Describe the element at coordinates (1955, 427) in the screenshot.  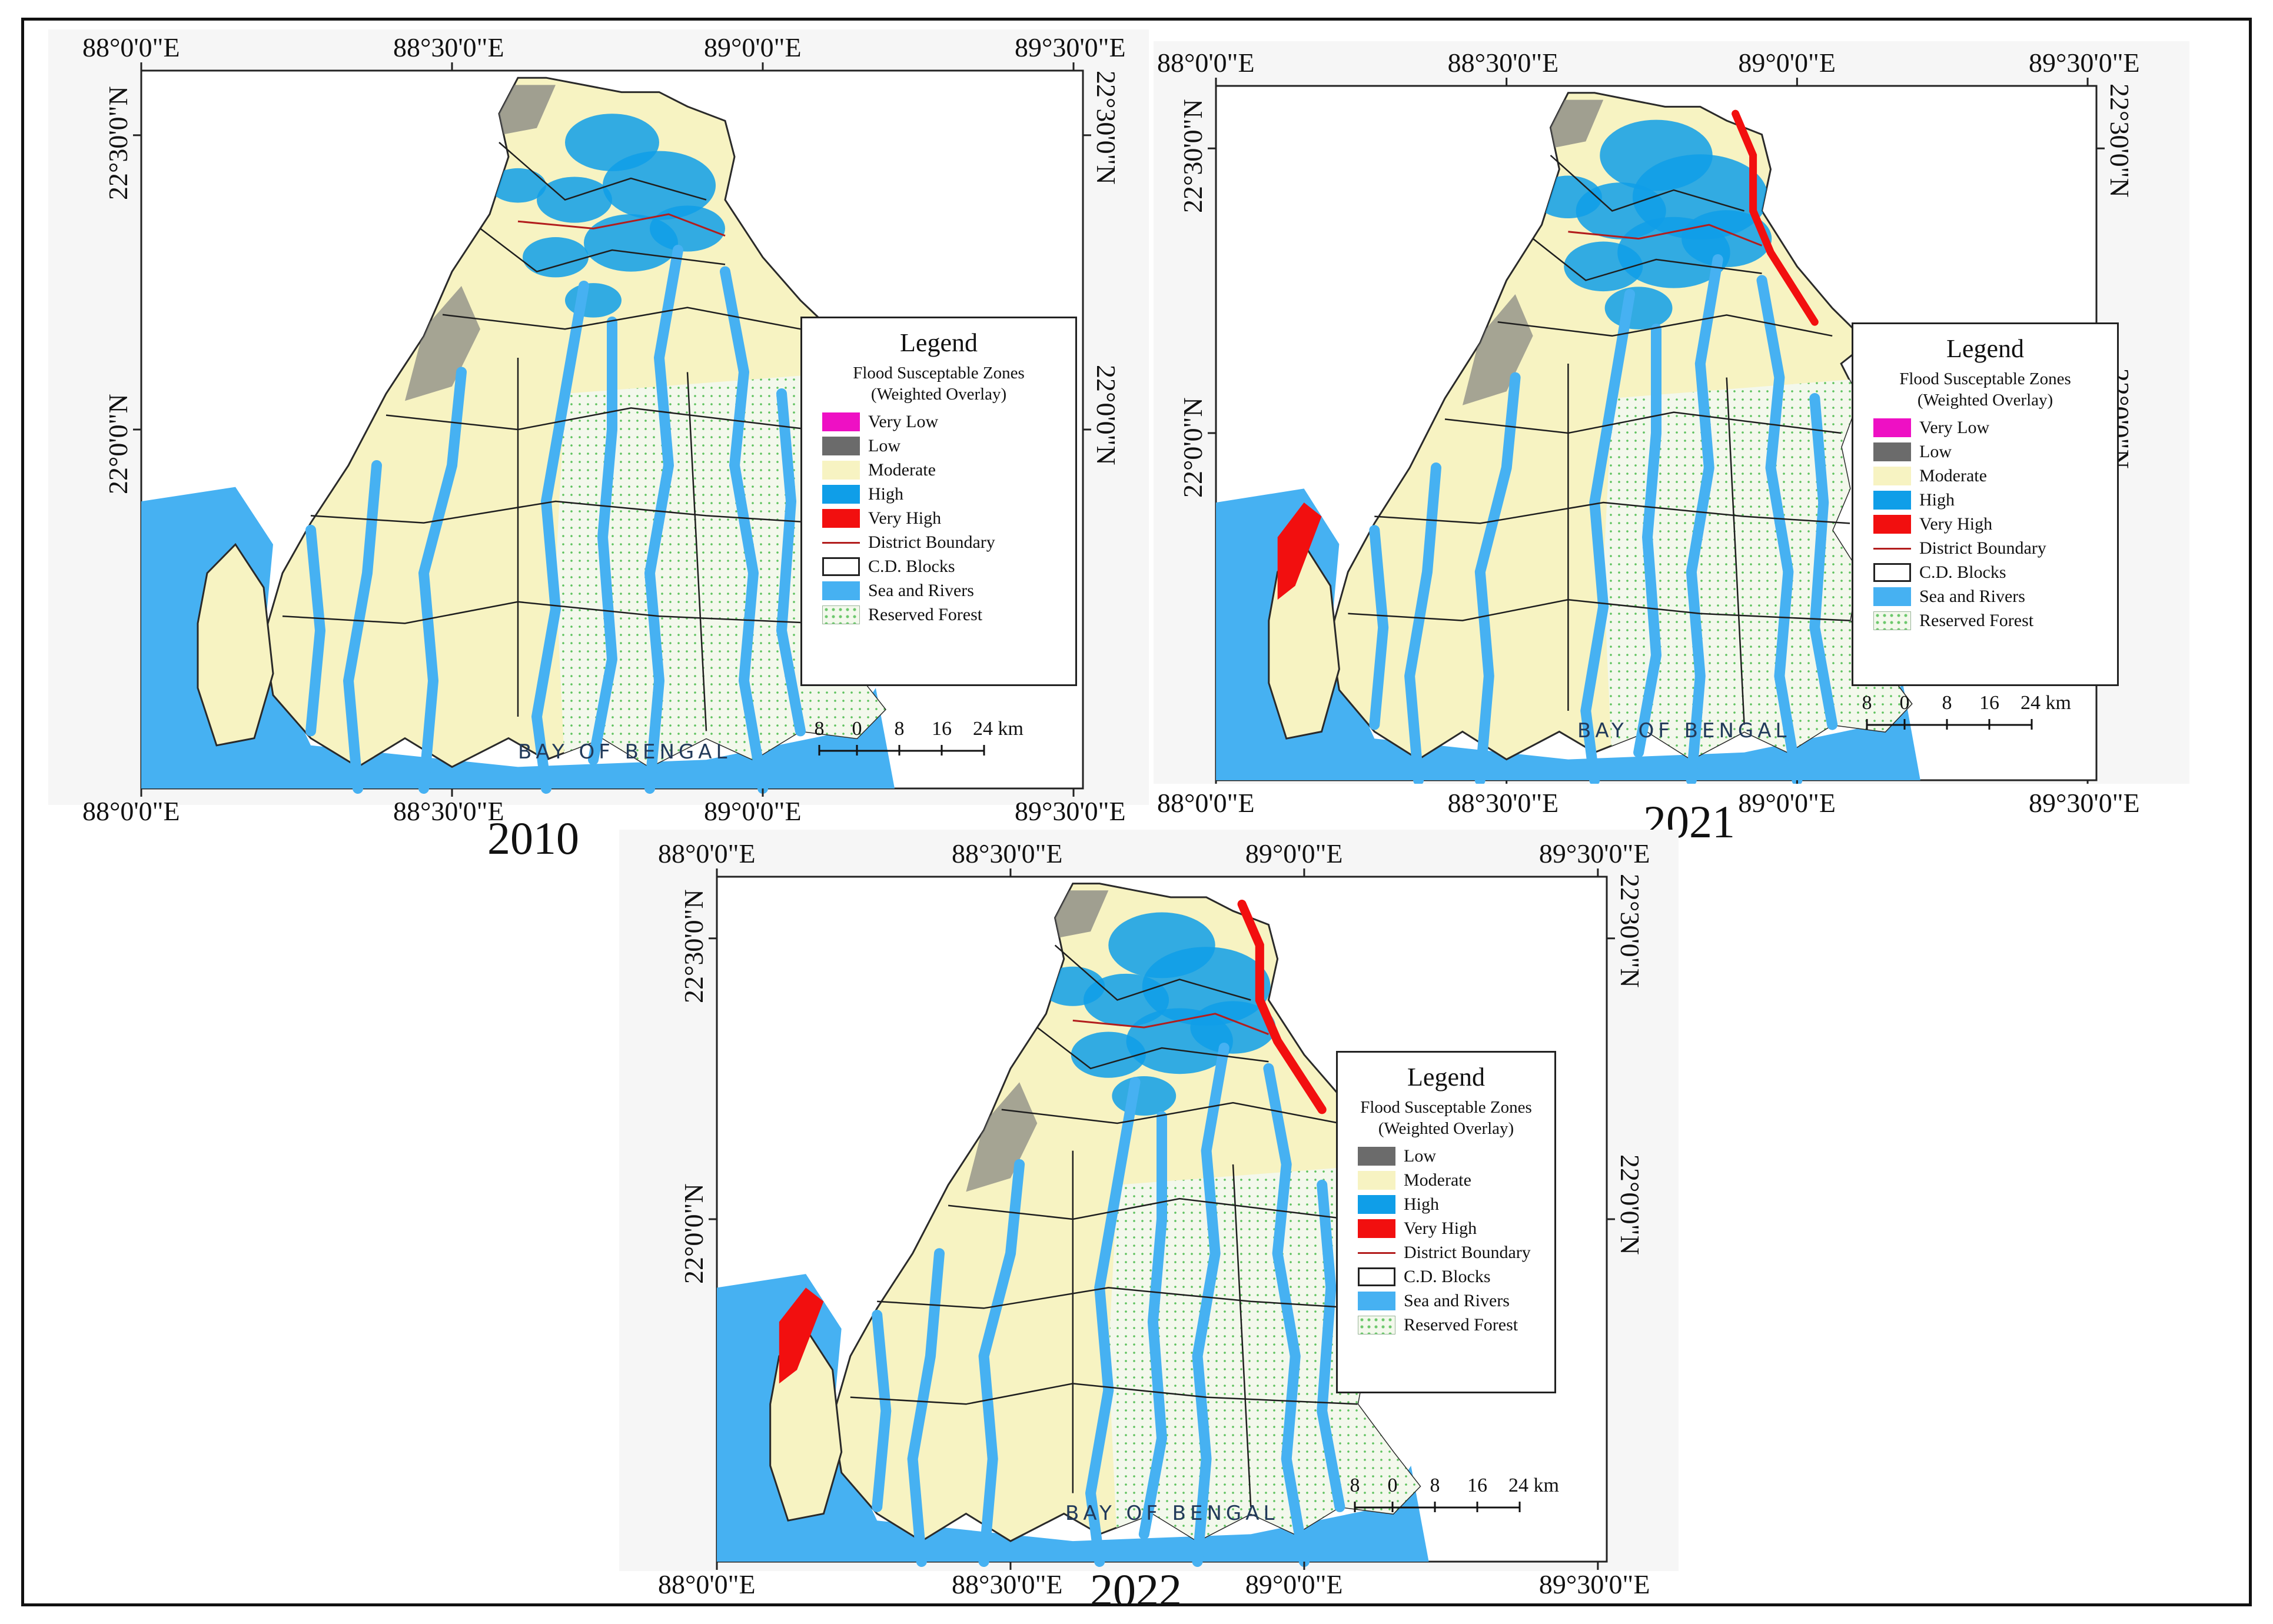
I see `legend-label: Very Low` at that location.